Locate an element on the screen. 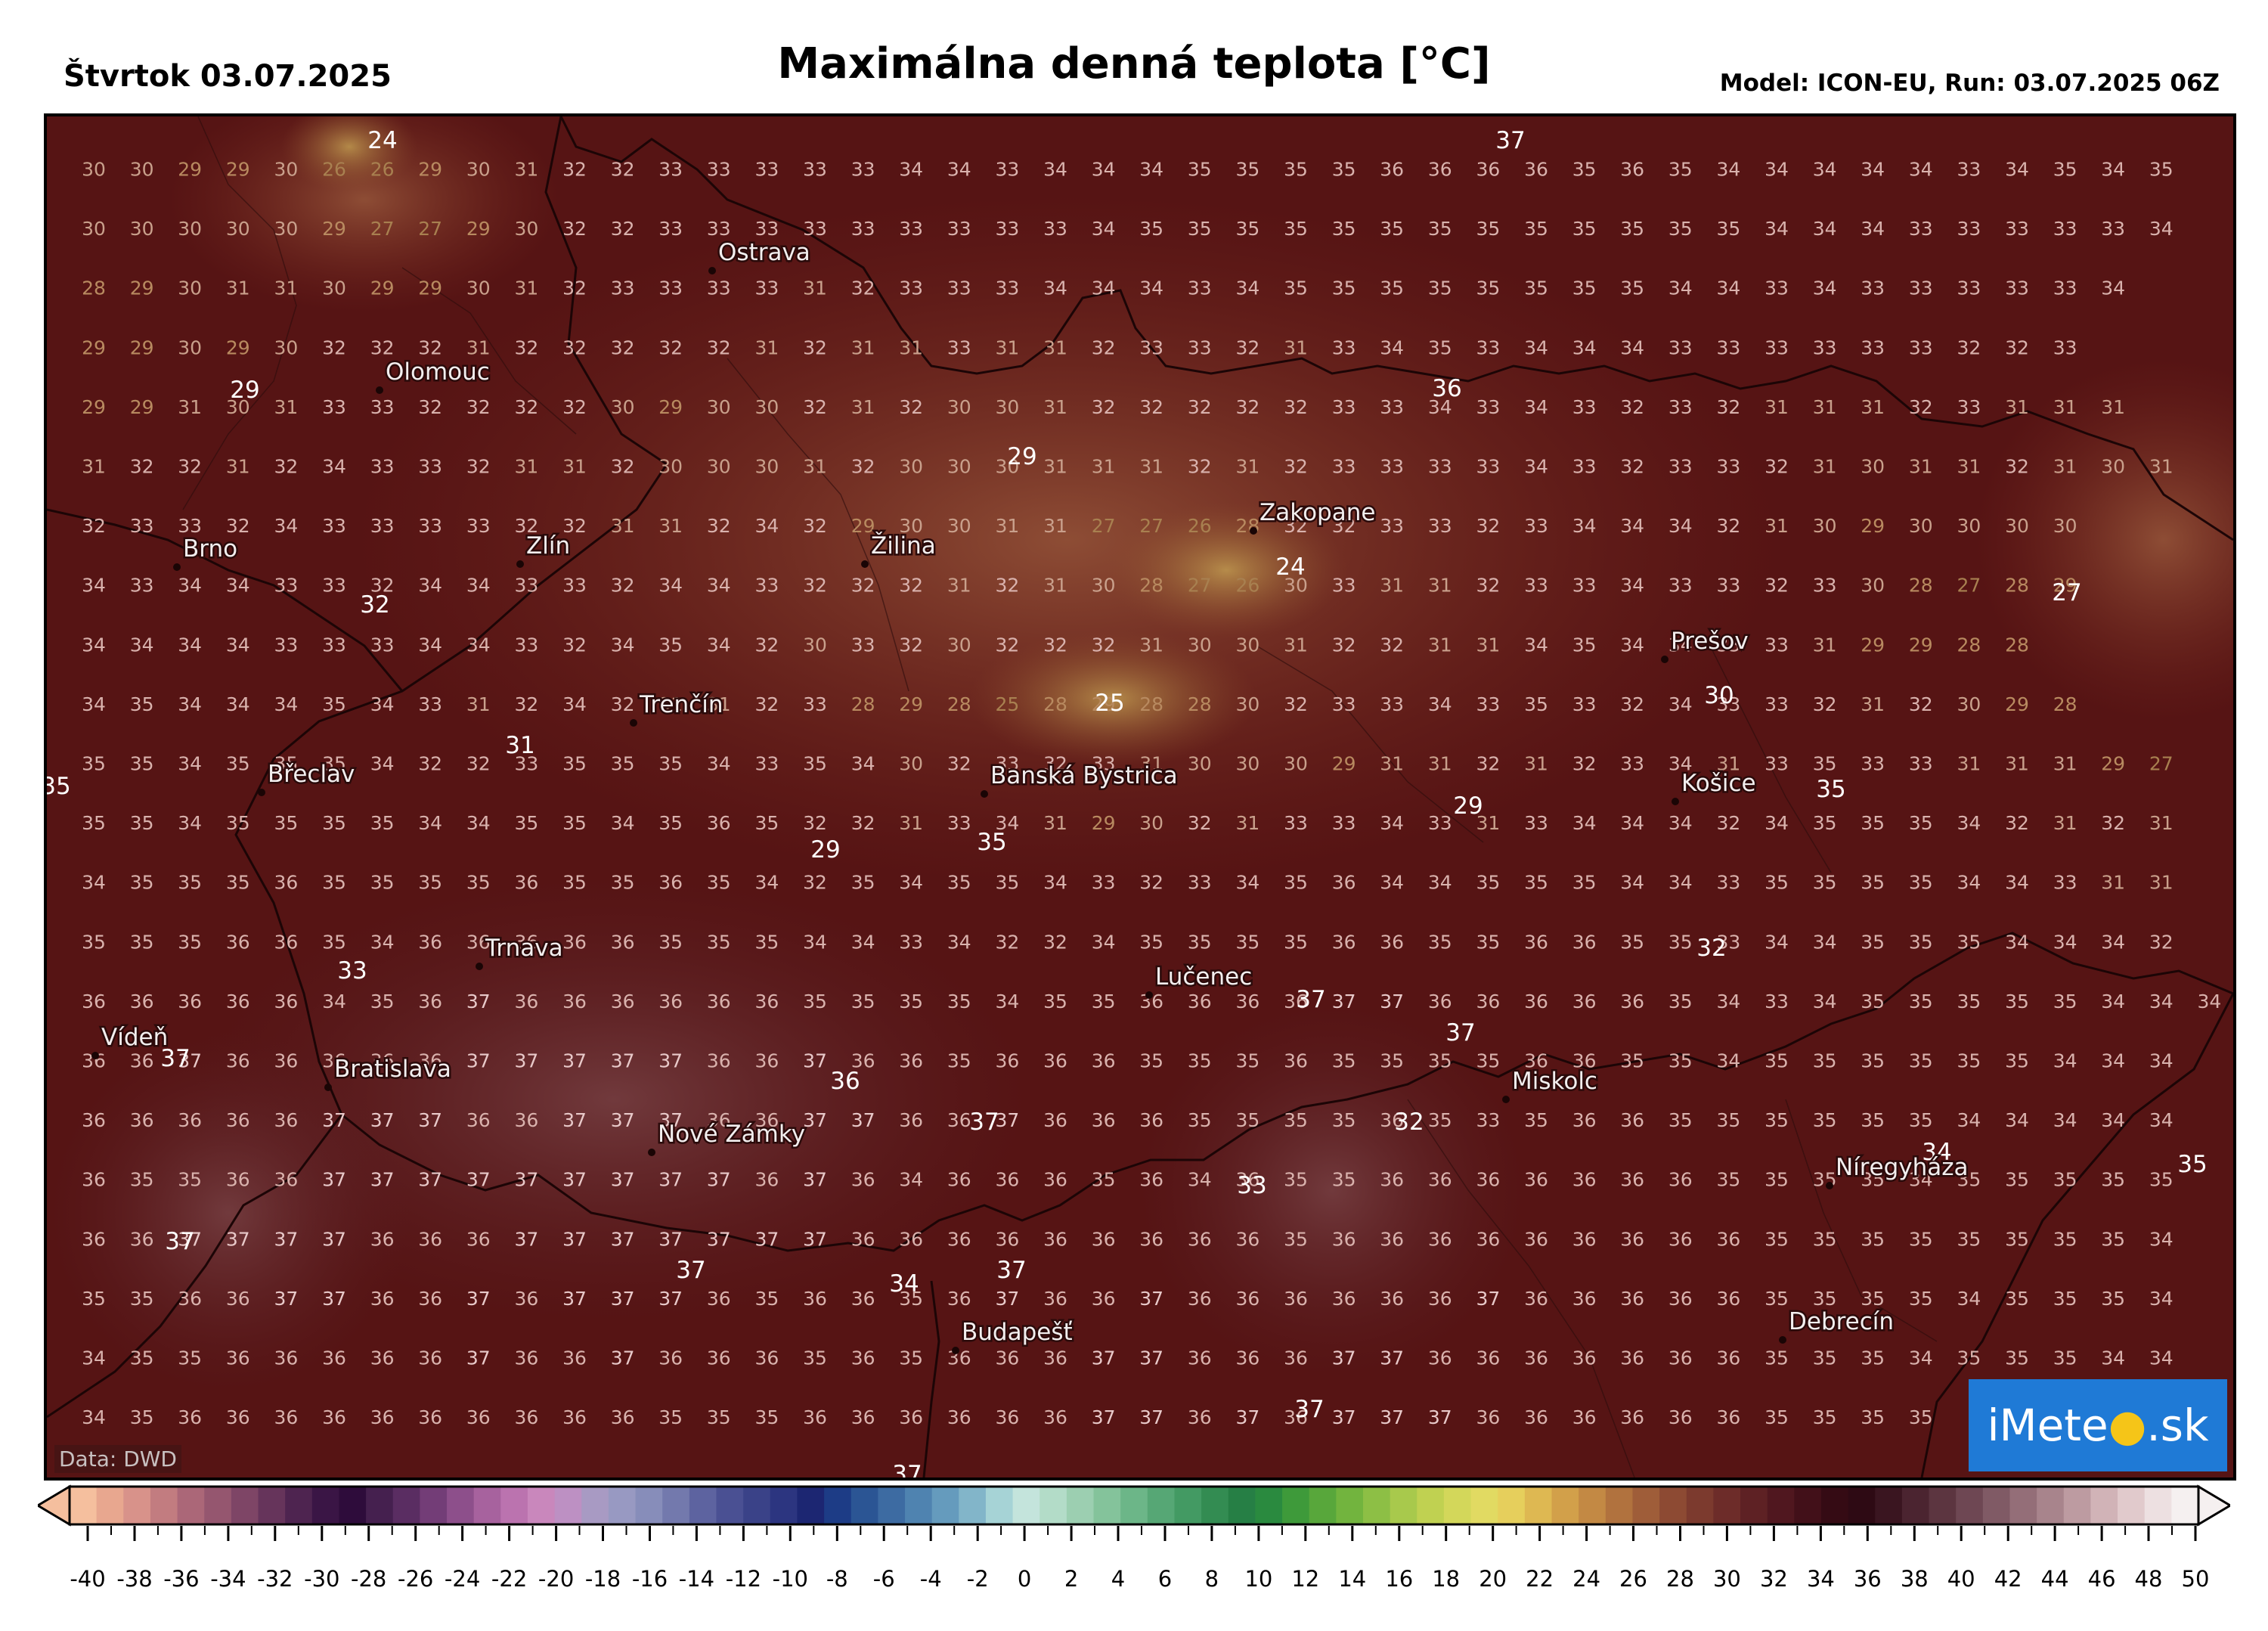 The height and width of the screenshot is (1631, 2268). southwest-hot-shade is located at coordinates (229, 1212).